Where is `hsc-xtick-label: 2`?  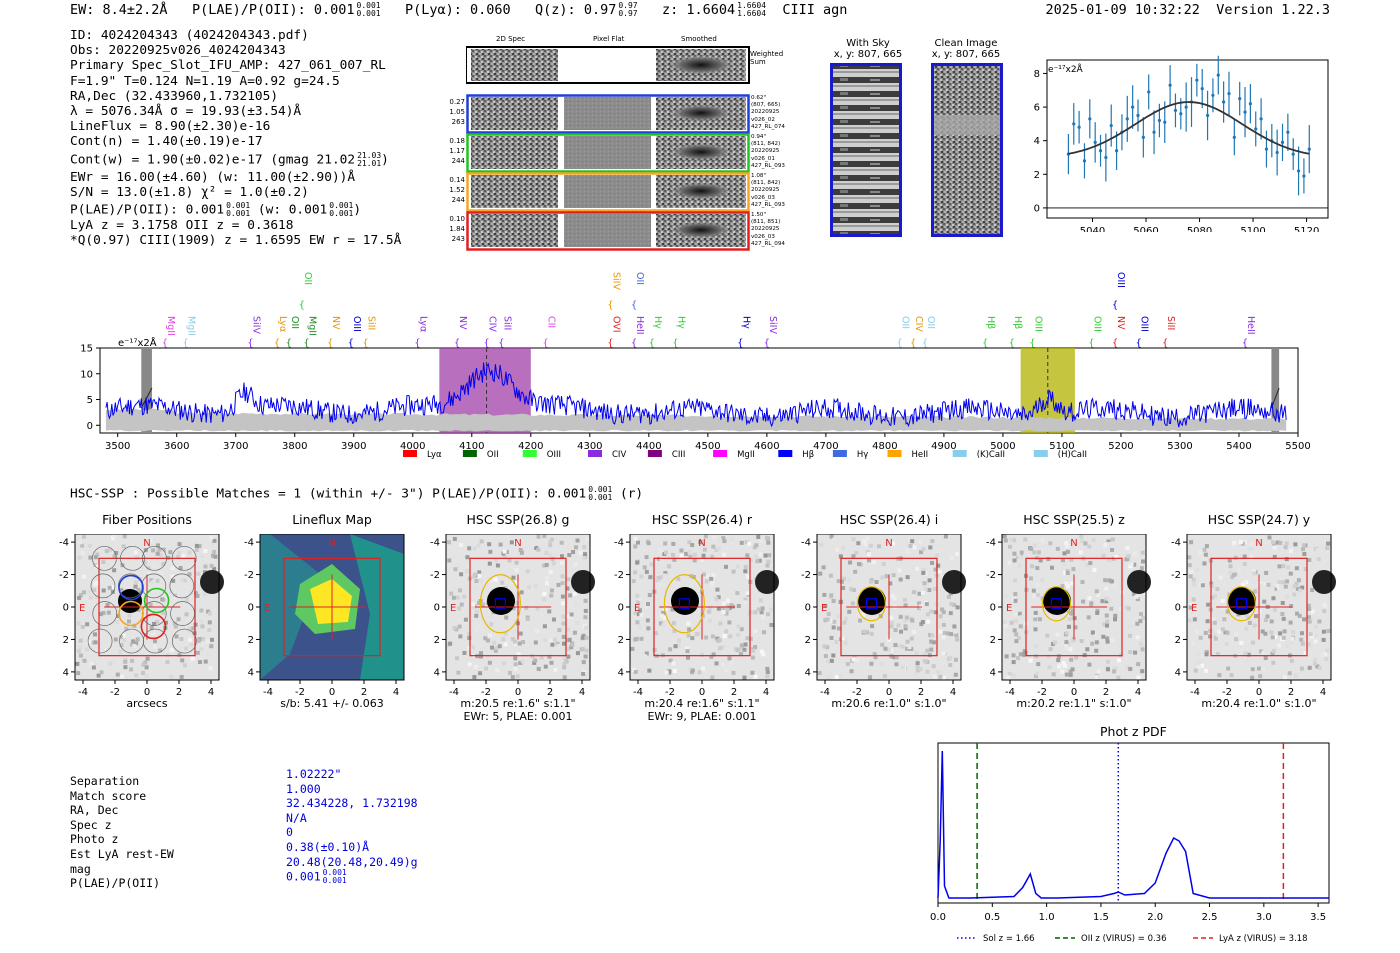 hsc-xtick-label: 2 is located at coordinates (179, 692).